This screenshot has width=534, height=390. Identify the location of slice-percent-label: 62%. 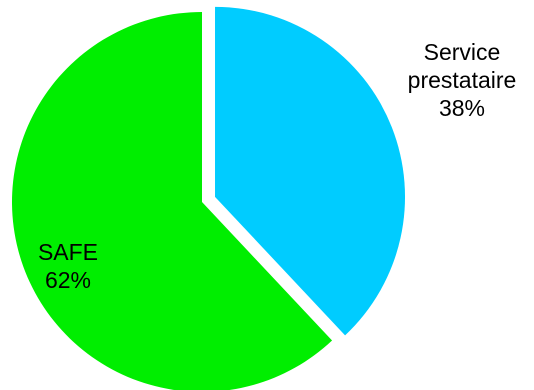
(68, 280).